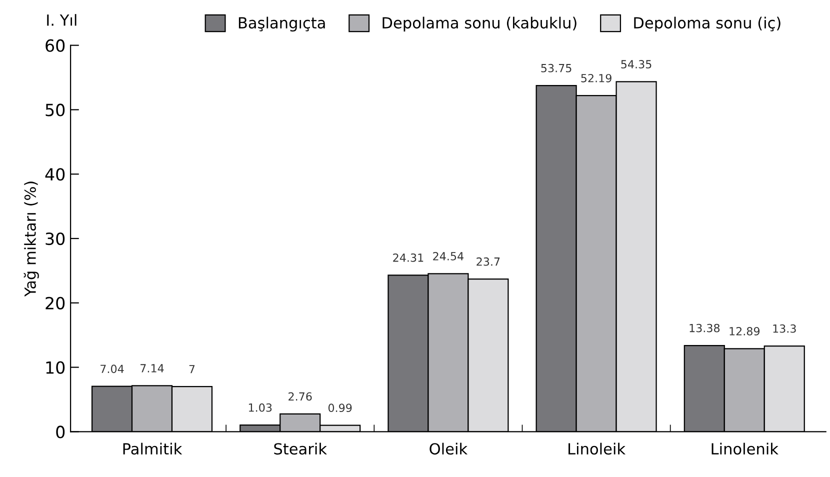 This screenshot has width=830, height=477. What do you see at coordinates (556, 68) in the screenshot?
I see `data-label: 53.75` at bounding box center [556, 68].